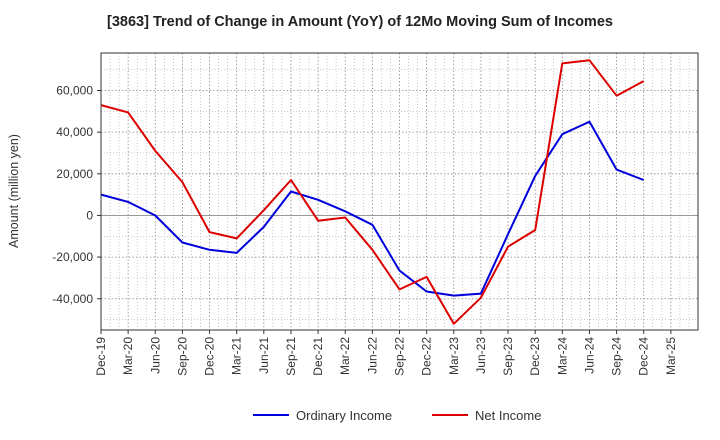 The image size is (720, 440). What do you see at coordinates (535, 356) in the screenshot?
I see `x-tick-label: Dec-23` at bounding box center [535, 356].